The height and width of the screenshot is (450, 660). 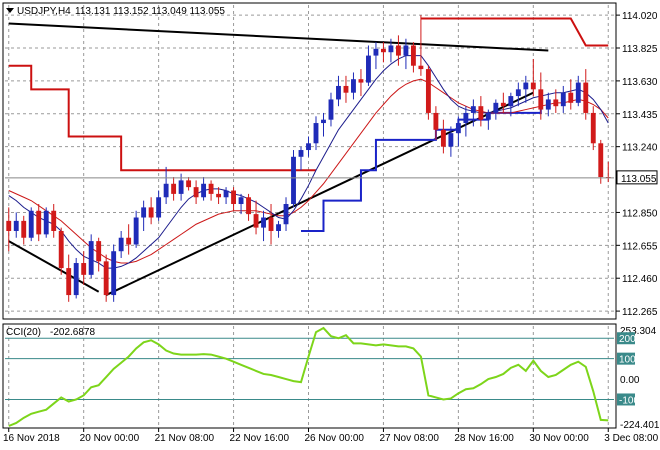 I want to click on current-price-box, so click(x=637, y=177).